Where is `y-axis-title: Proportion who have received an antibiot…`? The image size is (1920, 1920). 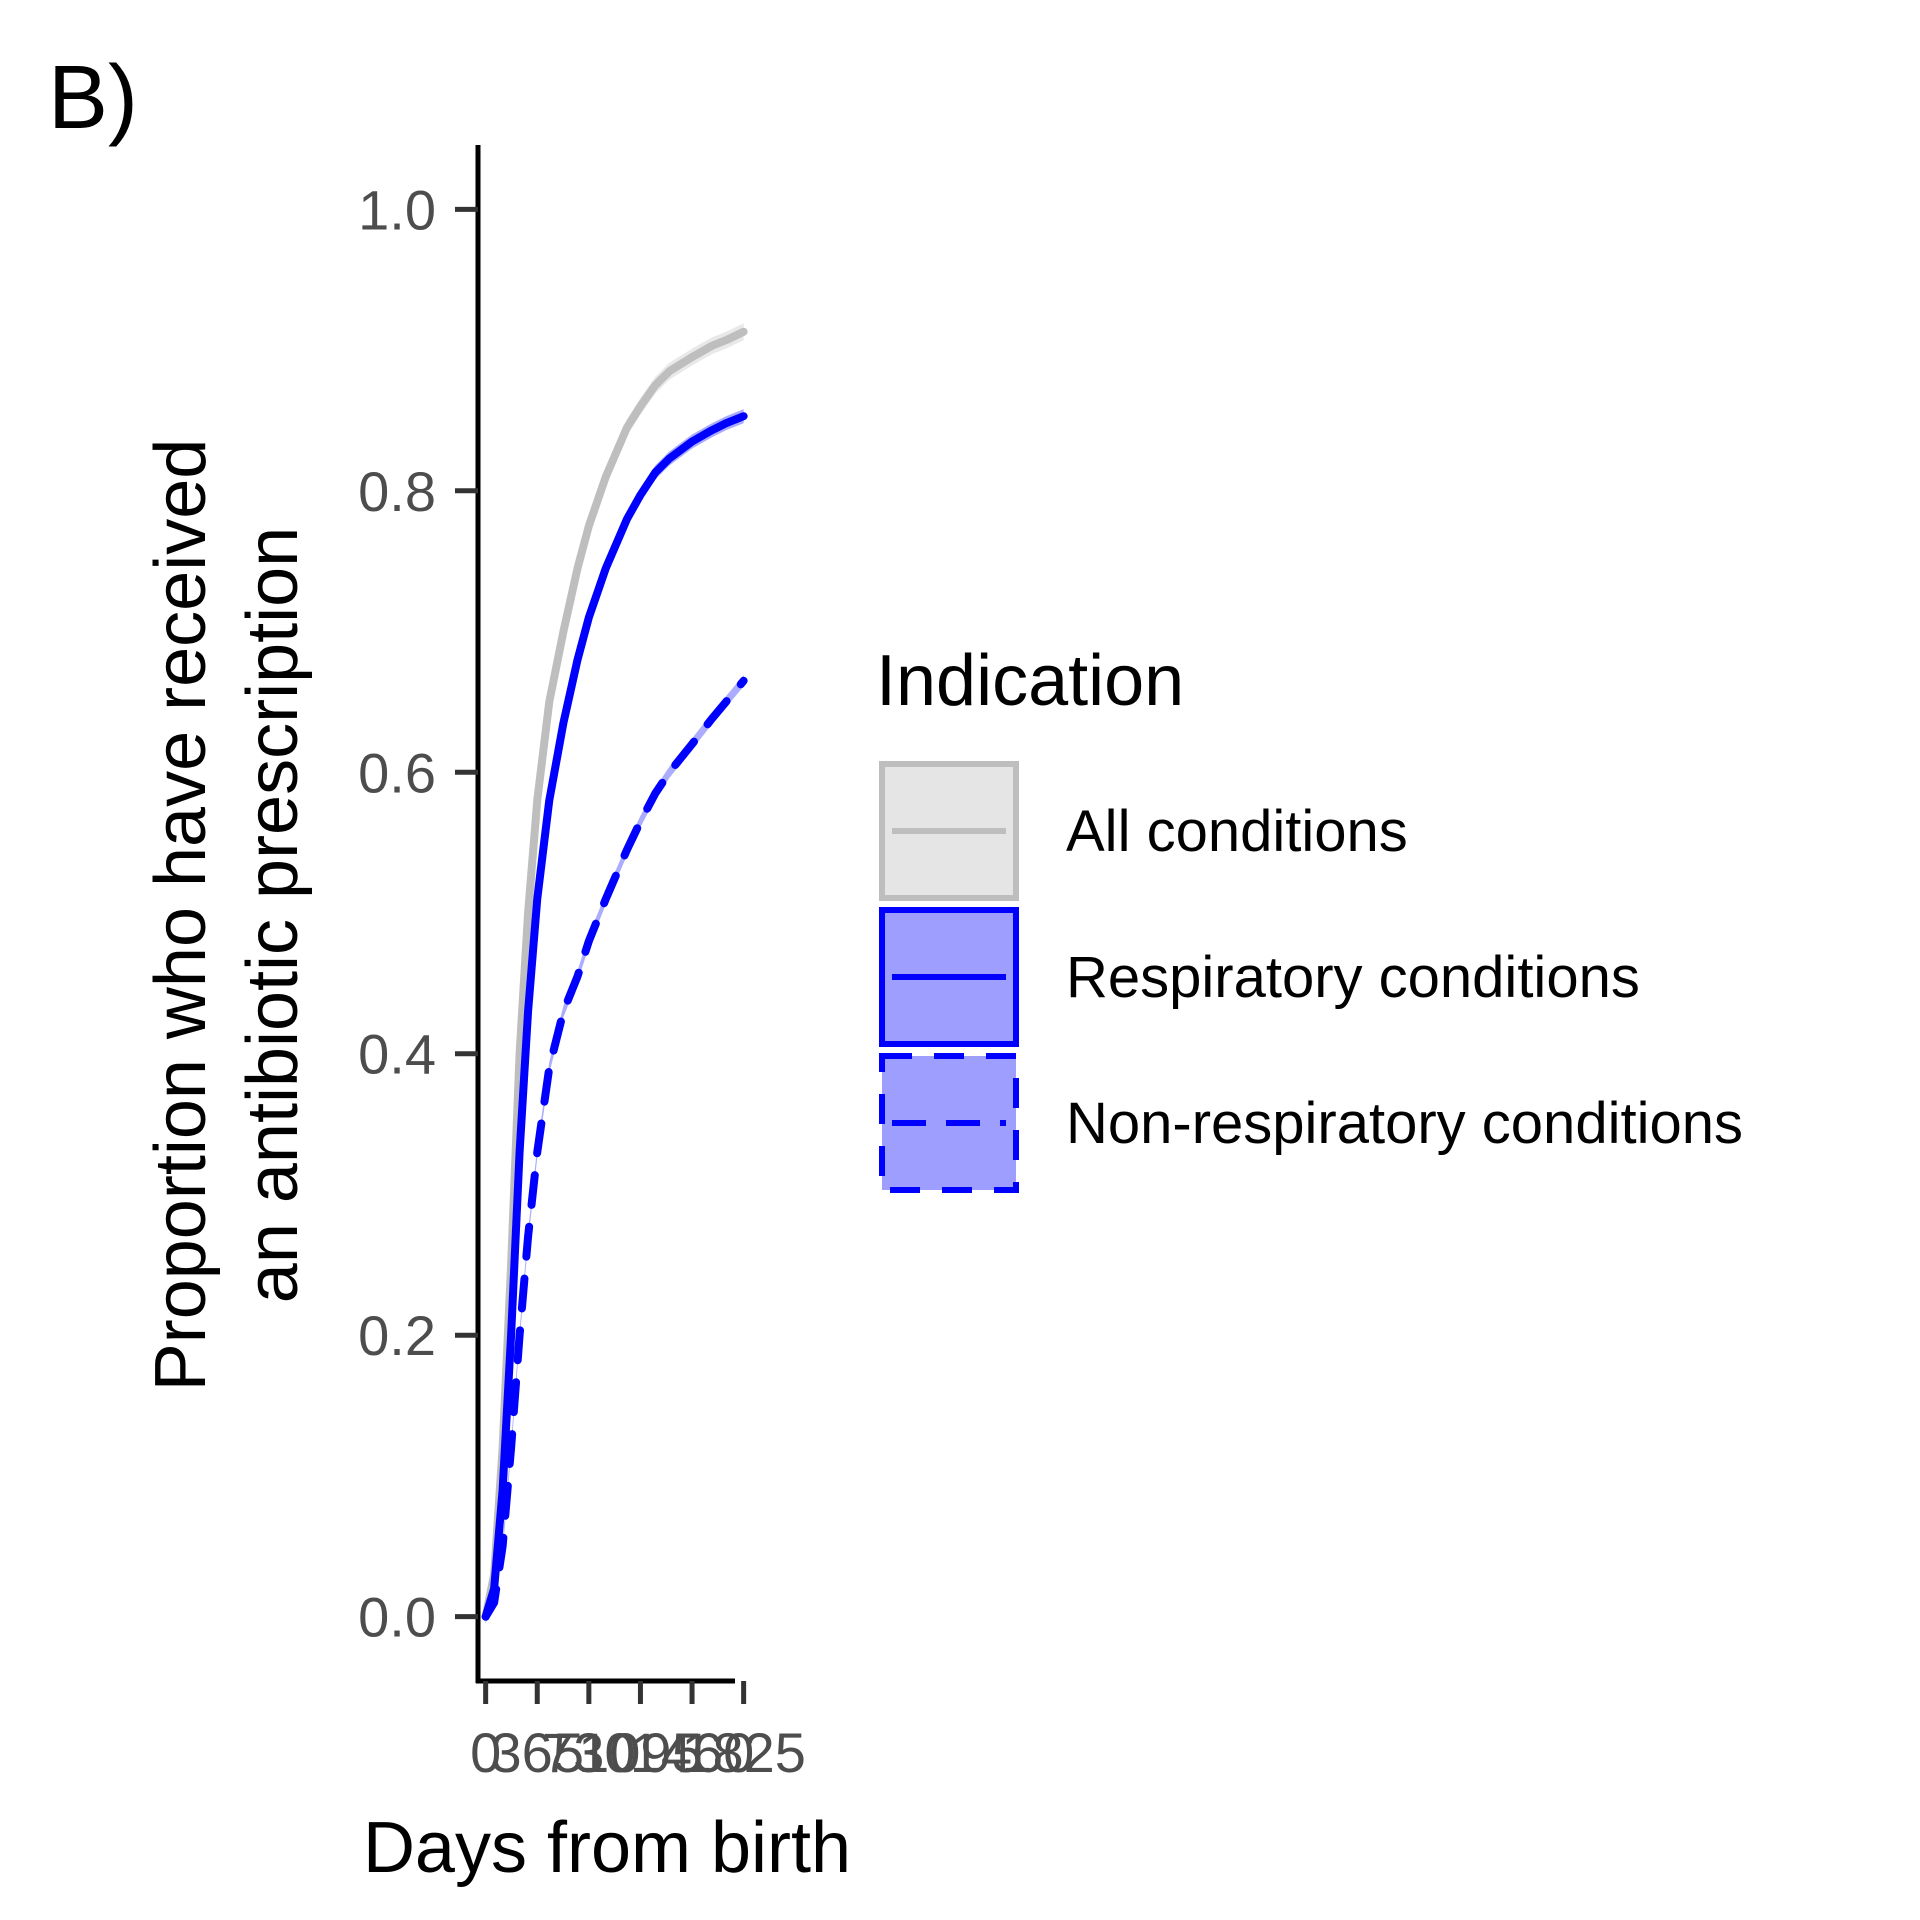 y-axis-title: Proportion who have received an antibiot… is located at coordinates (227, 915).